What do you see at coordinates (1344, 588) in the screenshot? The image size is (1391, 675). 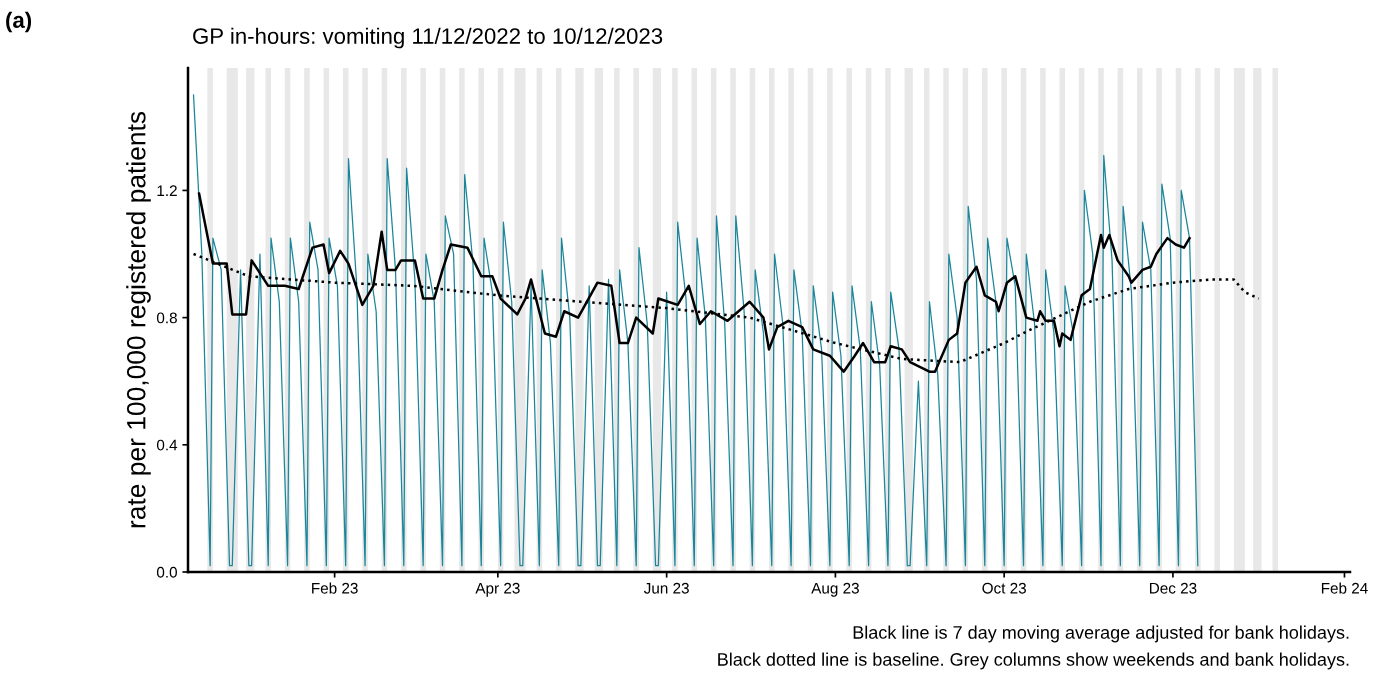 I see `x-tick-label: Feb 24` at bounding box center [1344, 588].